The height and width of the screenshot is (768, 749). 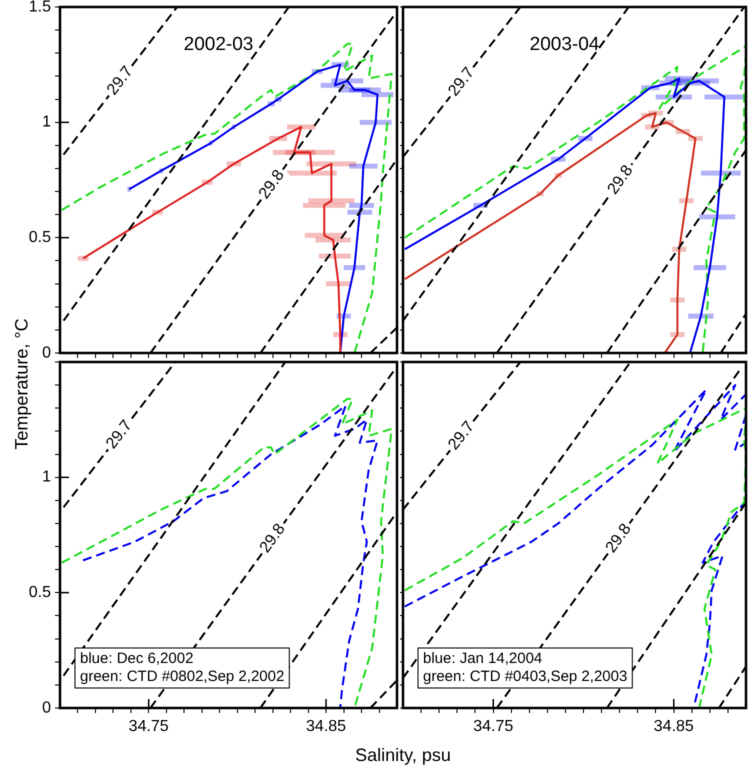 I want to click on annotation: green: CTD #0403,Sep 2,2003, so click(x=525, y=677).